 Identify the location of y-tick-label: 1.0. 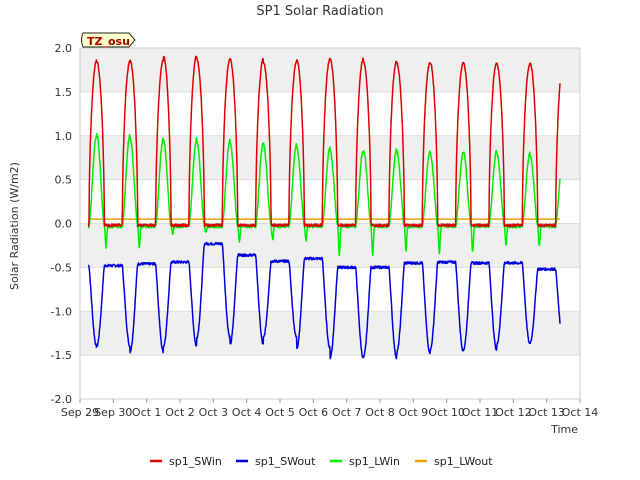
(64, 136).